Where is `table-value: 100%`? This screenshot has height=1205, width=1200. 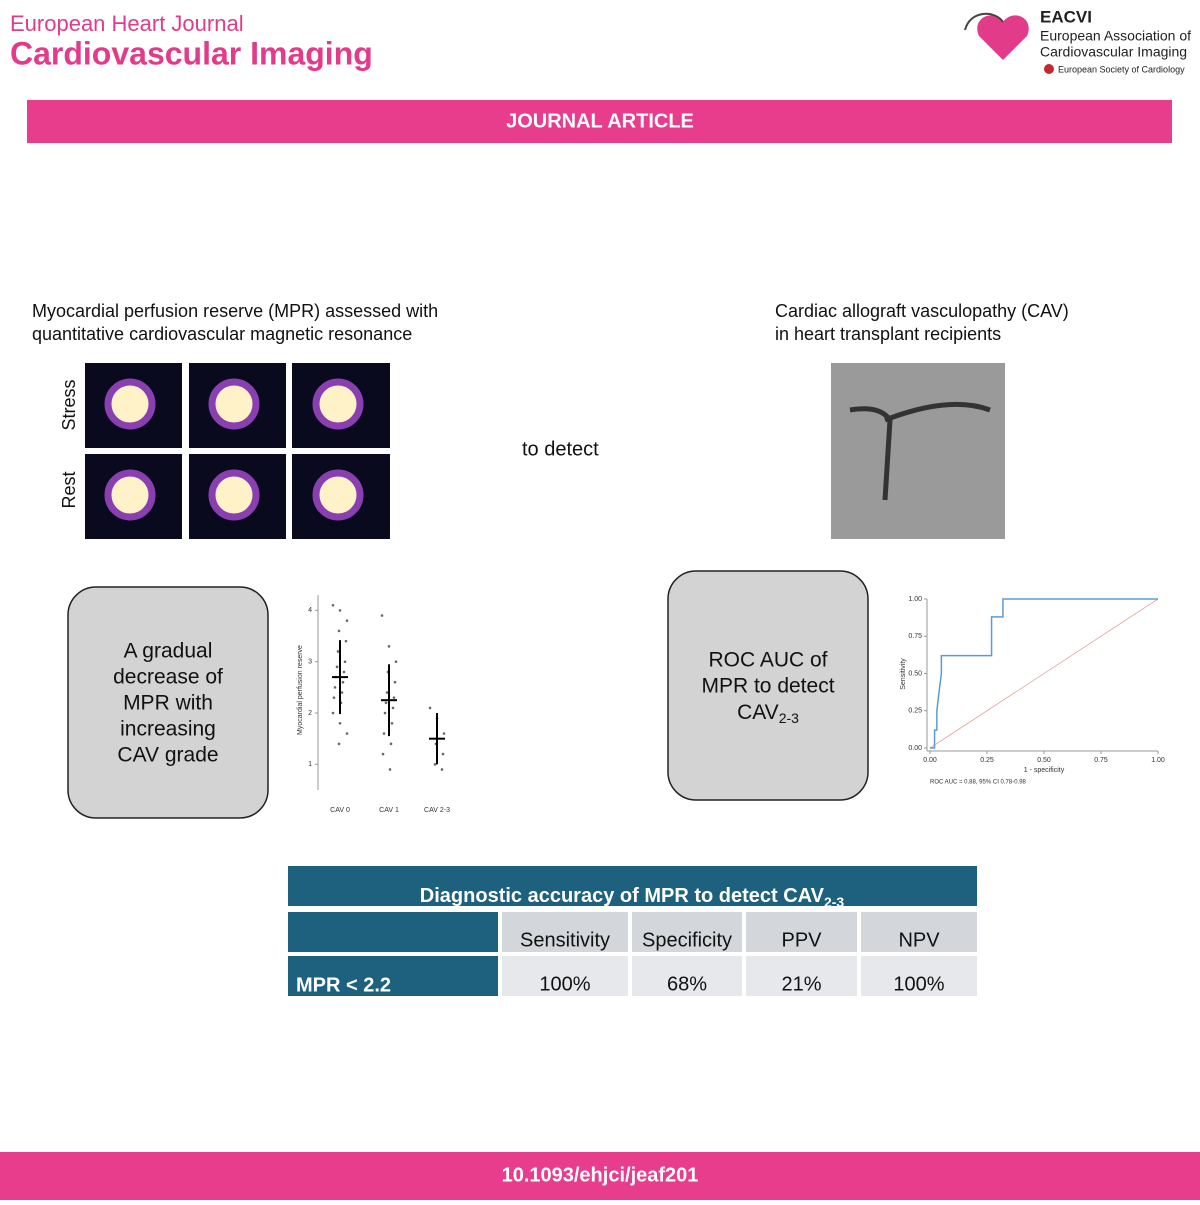 table-value: 100% is located at coordinates (564, 984).